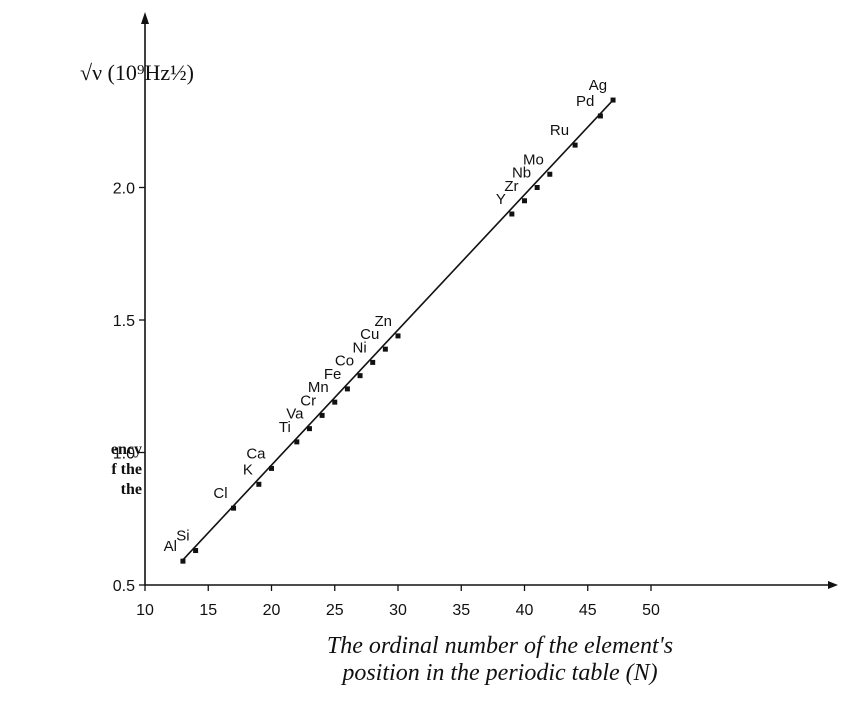 This screenshot has height=709, width=847. I want to click on data-label: Va, so click(295, 414).